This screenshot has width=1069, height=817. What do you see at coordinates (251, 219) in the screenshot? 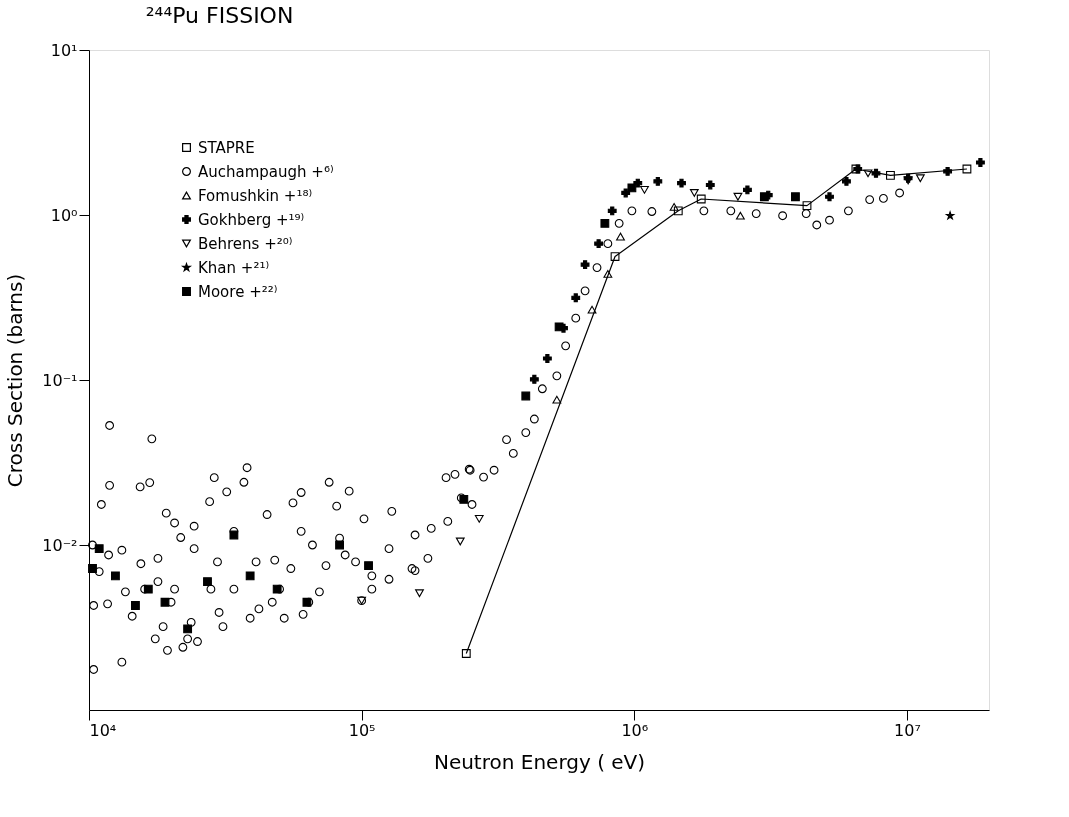
I see `legend-label: Gokhberg +¹⁹⁾` at bounding box center [251, 219].